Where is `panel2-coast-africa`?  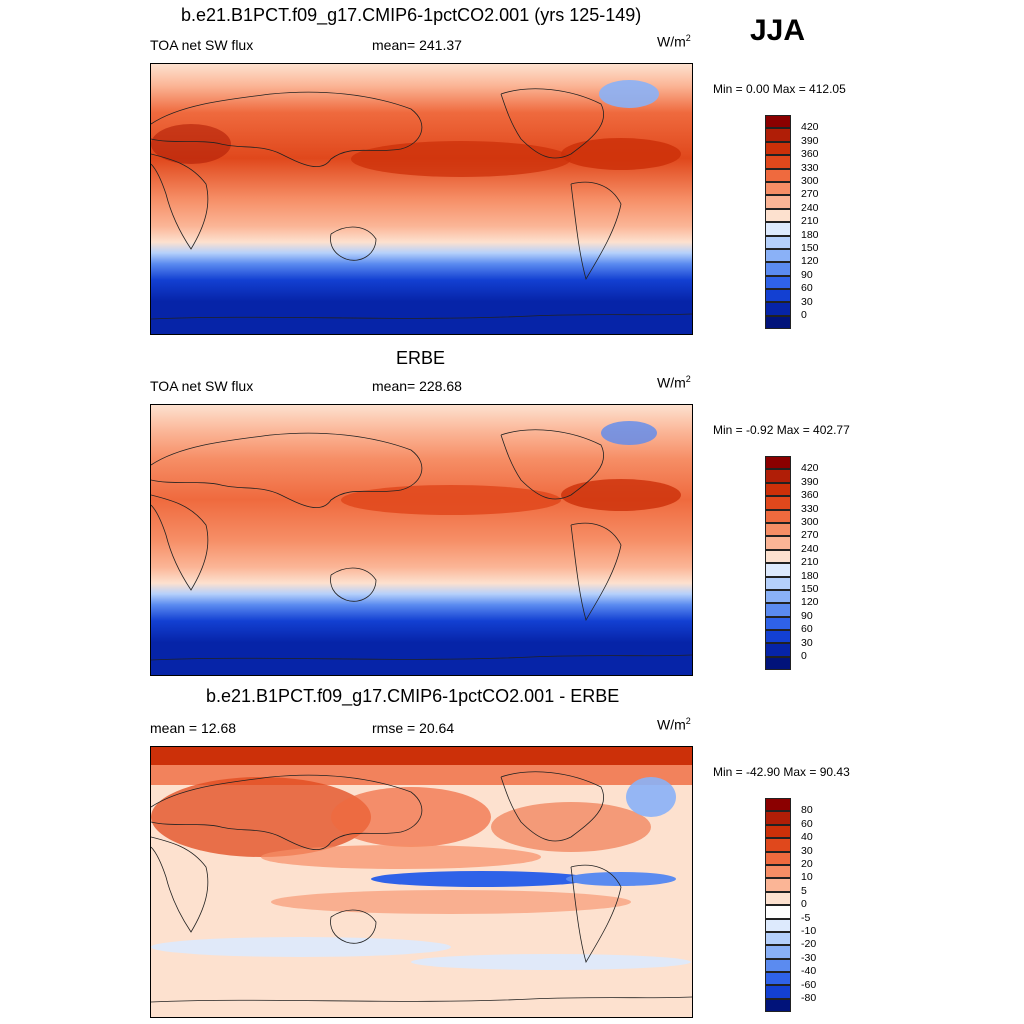 panel2-coast-africa is located at coordinates (180, 542).